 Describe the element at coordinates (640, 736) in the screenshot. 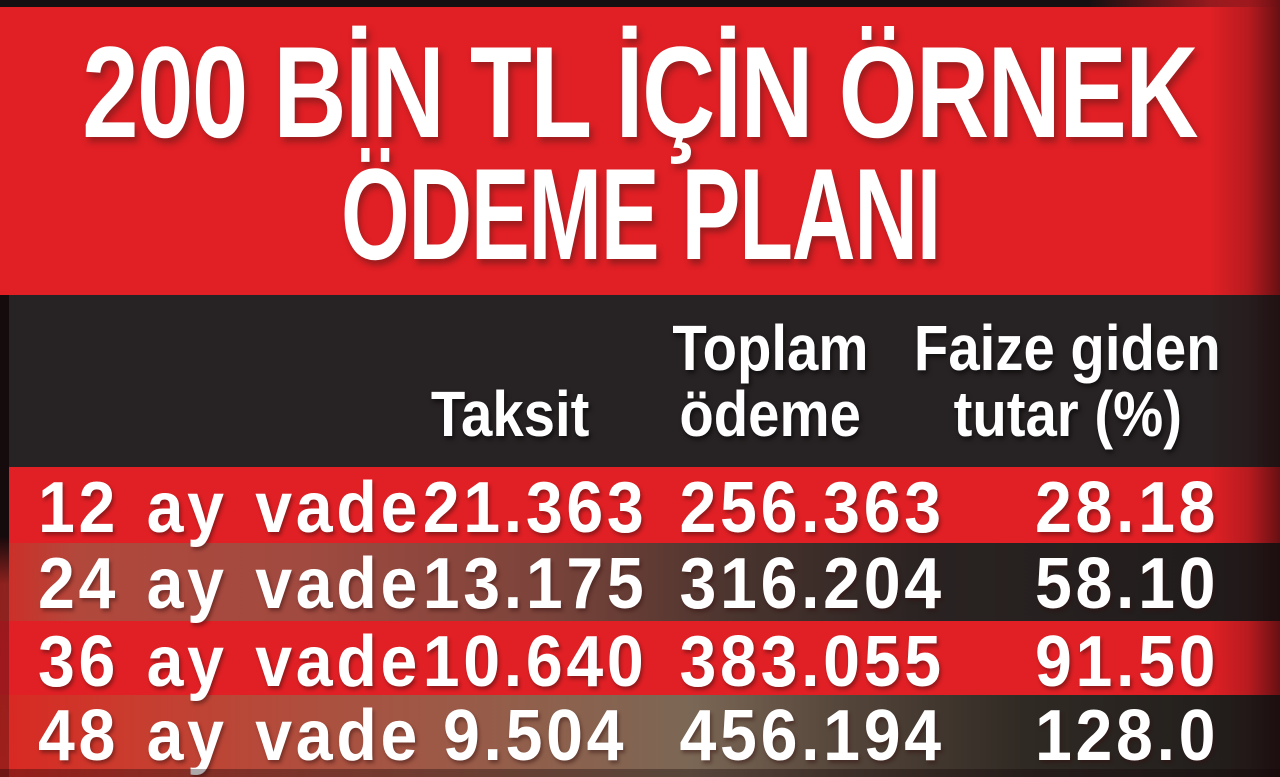

I see `table-row: 48 ay vade 9.504 456.194 128.0` at that location.